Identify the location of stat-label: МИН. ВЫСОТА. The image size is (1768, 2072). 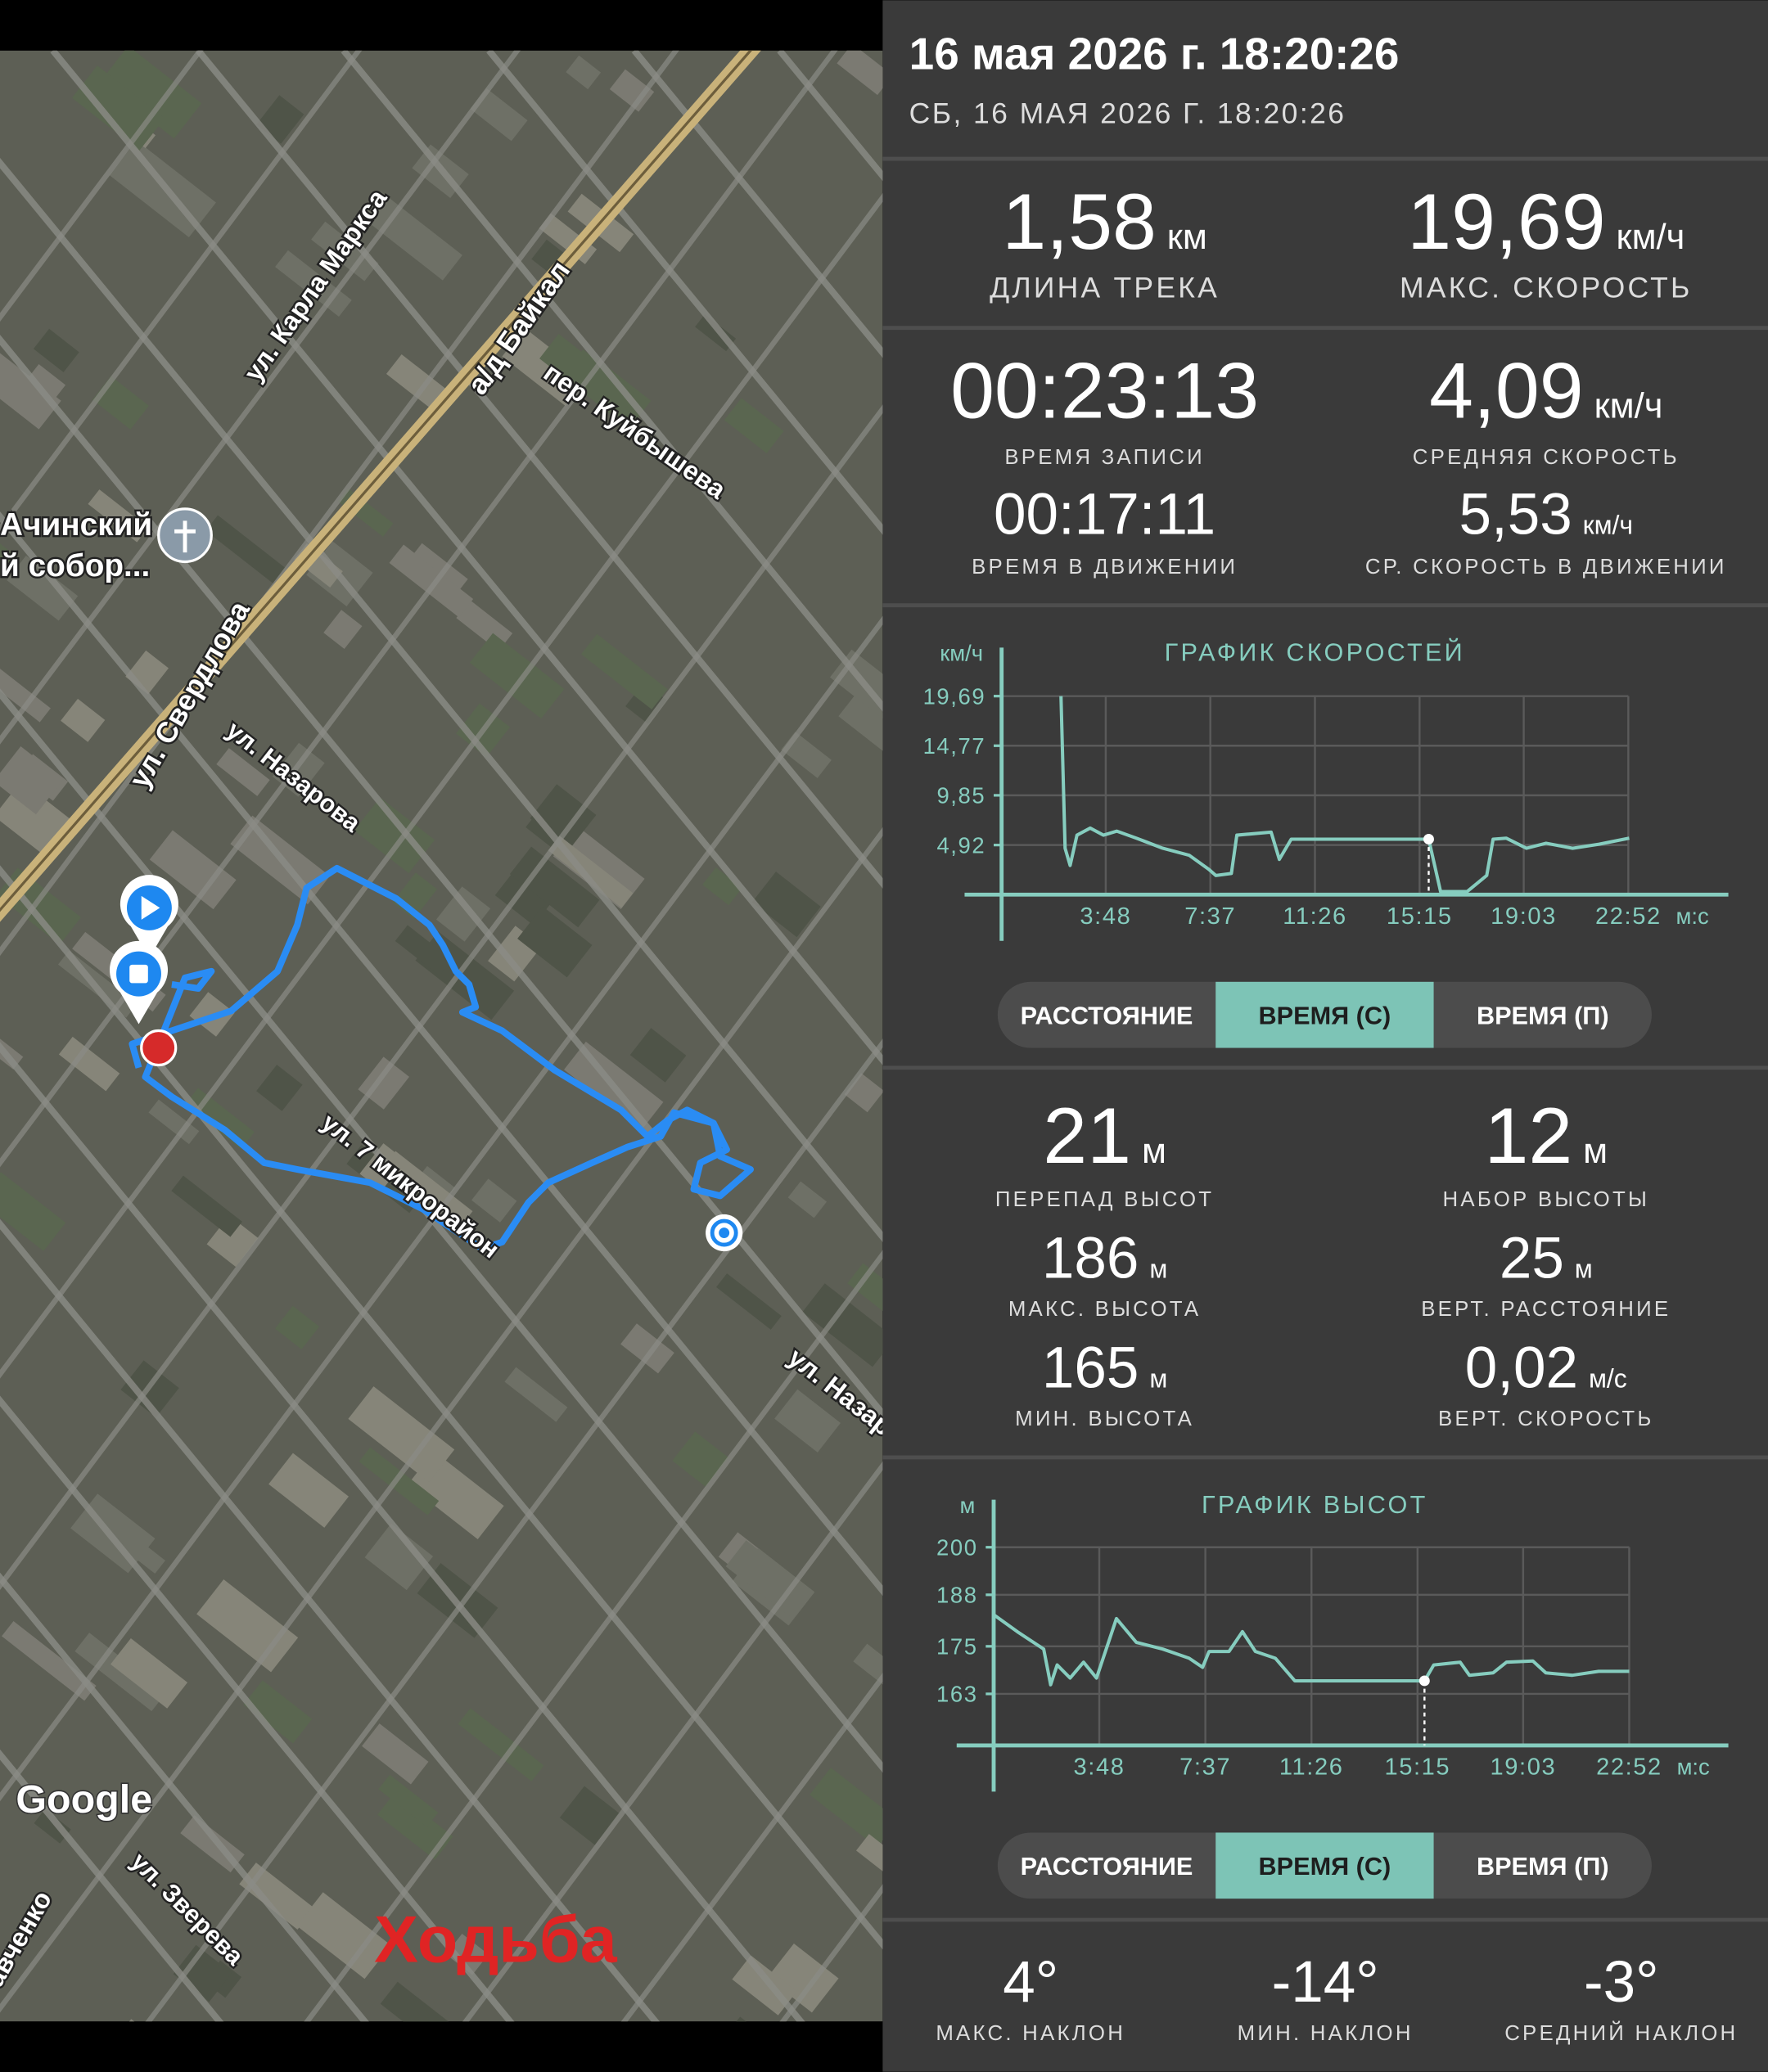
(1104, 1419).